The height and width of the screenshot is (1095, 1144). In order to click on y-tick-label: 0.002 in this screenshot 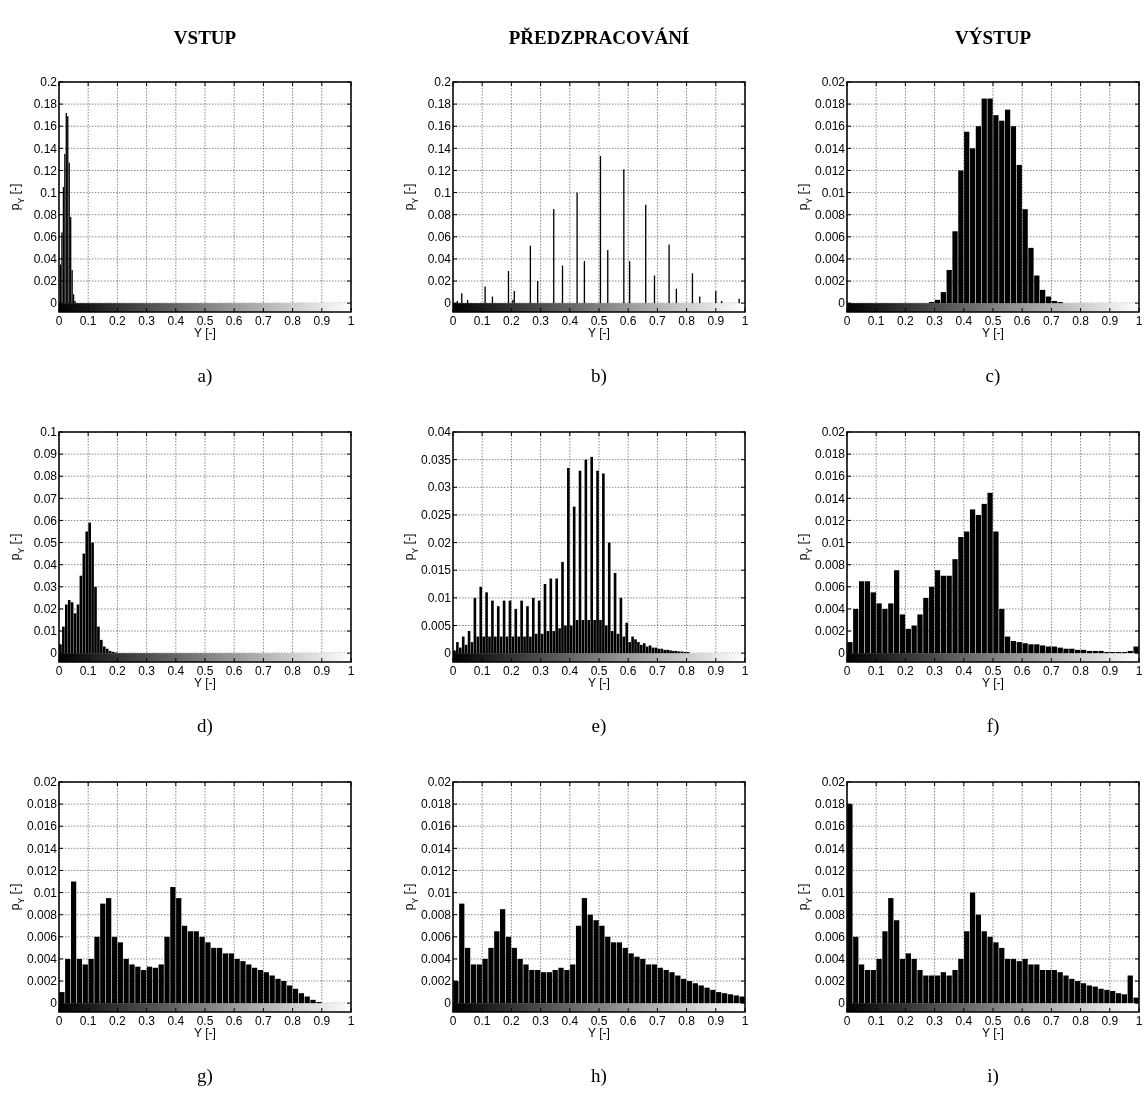, I will do `click(42, 981)`.